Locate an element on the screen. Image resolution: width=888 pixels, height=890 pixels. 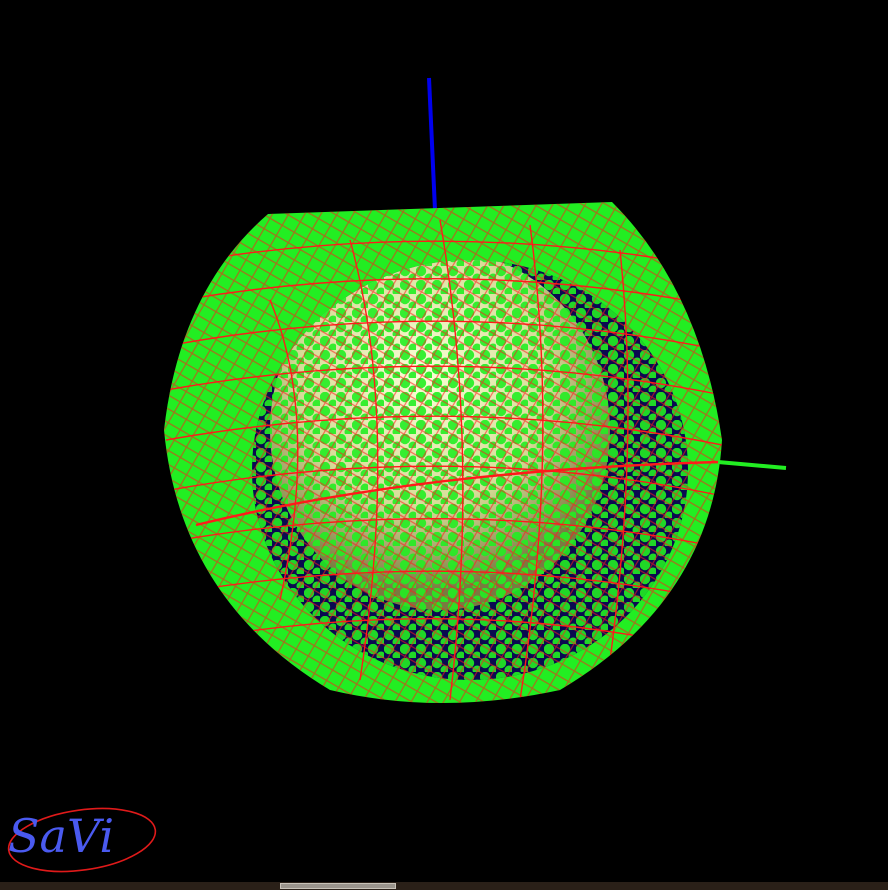
scrollbar is located at coordinates (444, 886).